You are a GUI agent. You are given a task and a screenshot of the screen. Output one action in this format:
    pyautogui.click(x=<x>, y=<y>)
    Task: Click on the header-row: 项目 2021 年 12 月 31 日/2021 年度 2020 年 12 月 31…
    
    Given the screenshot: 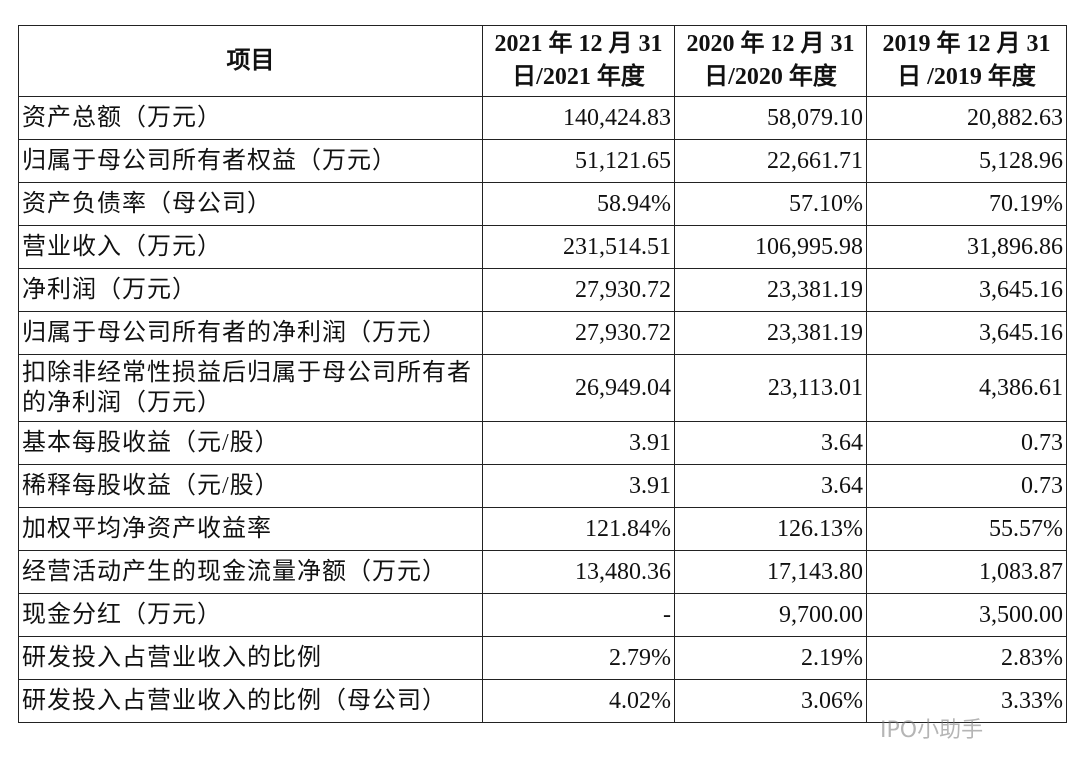 What is the action you would take?
    pyautogui.click(x=542, y=61)
    